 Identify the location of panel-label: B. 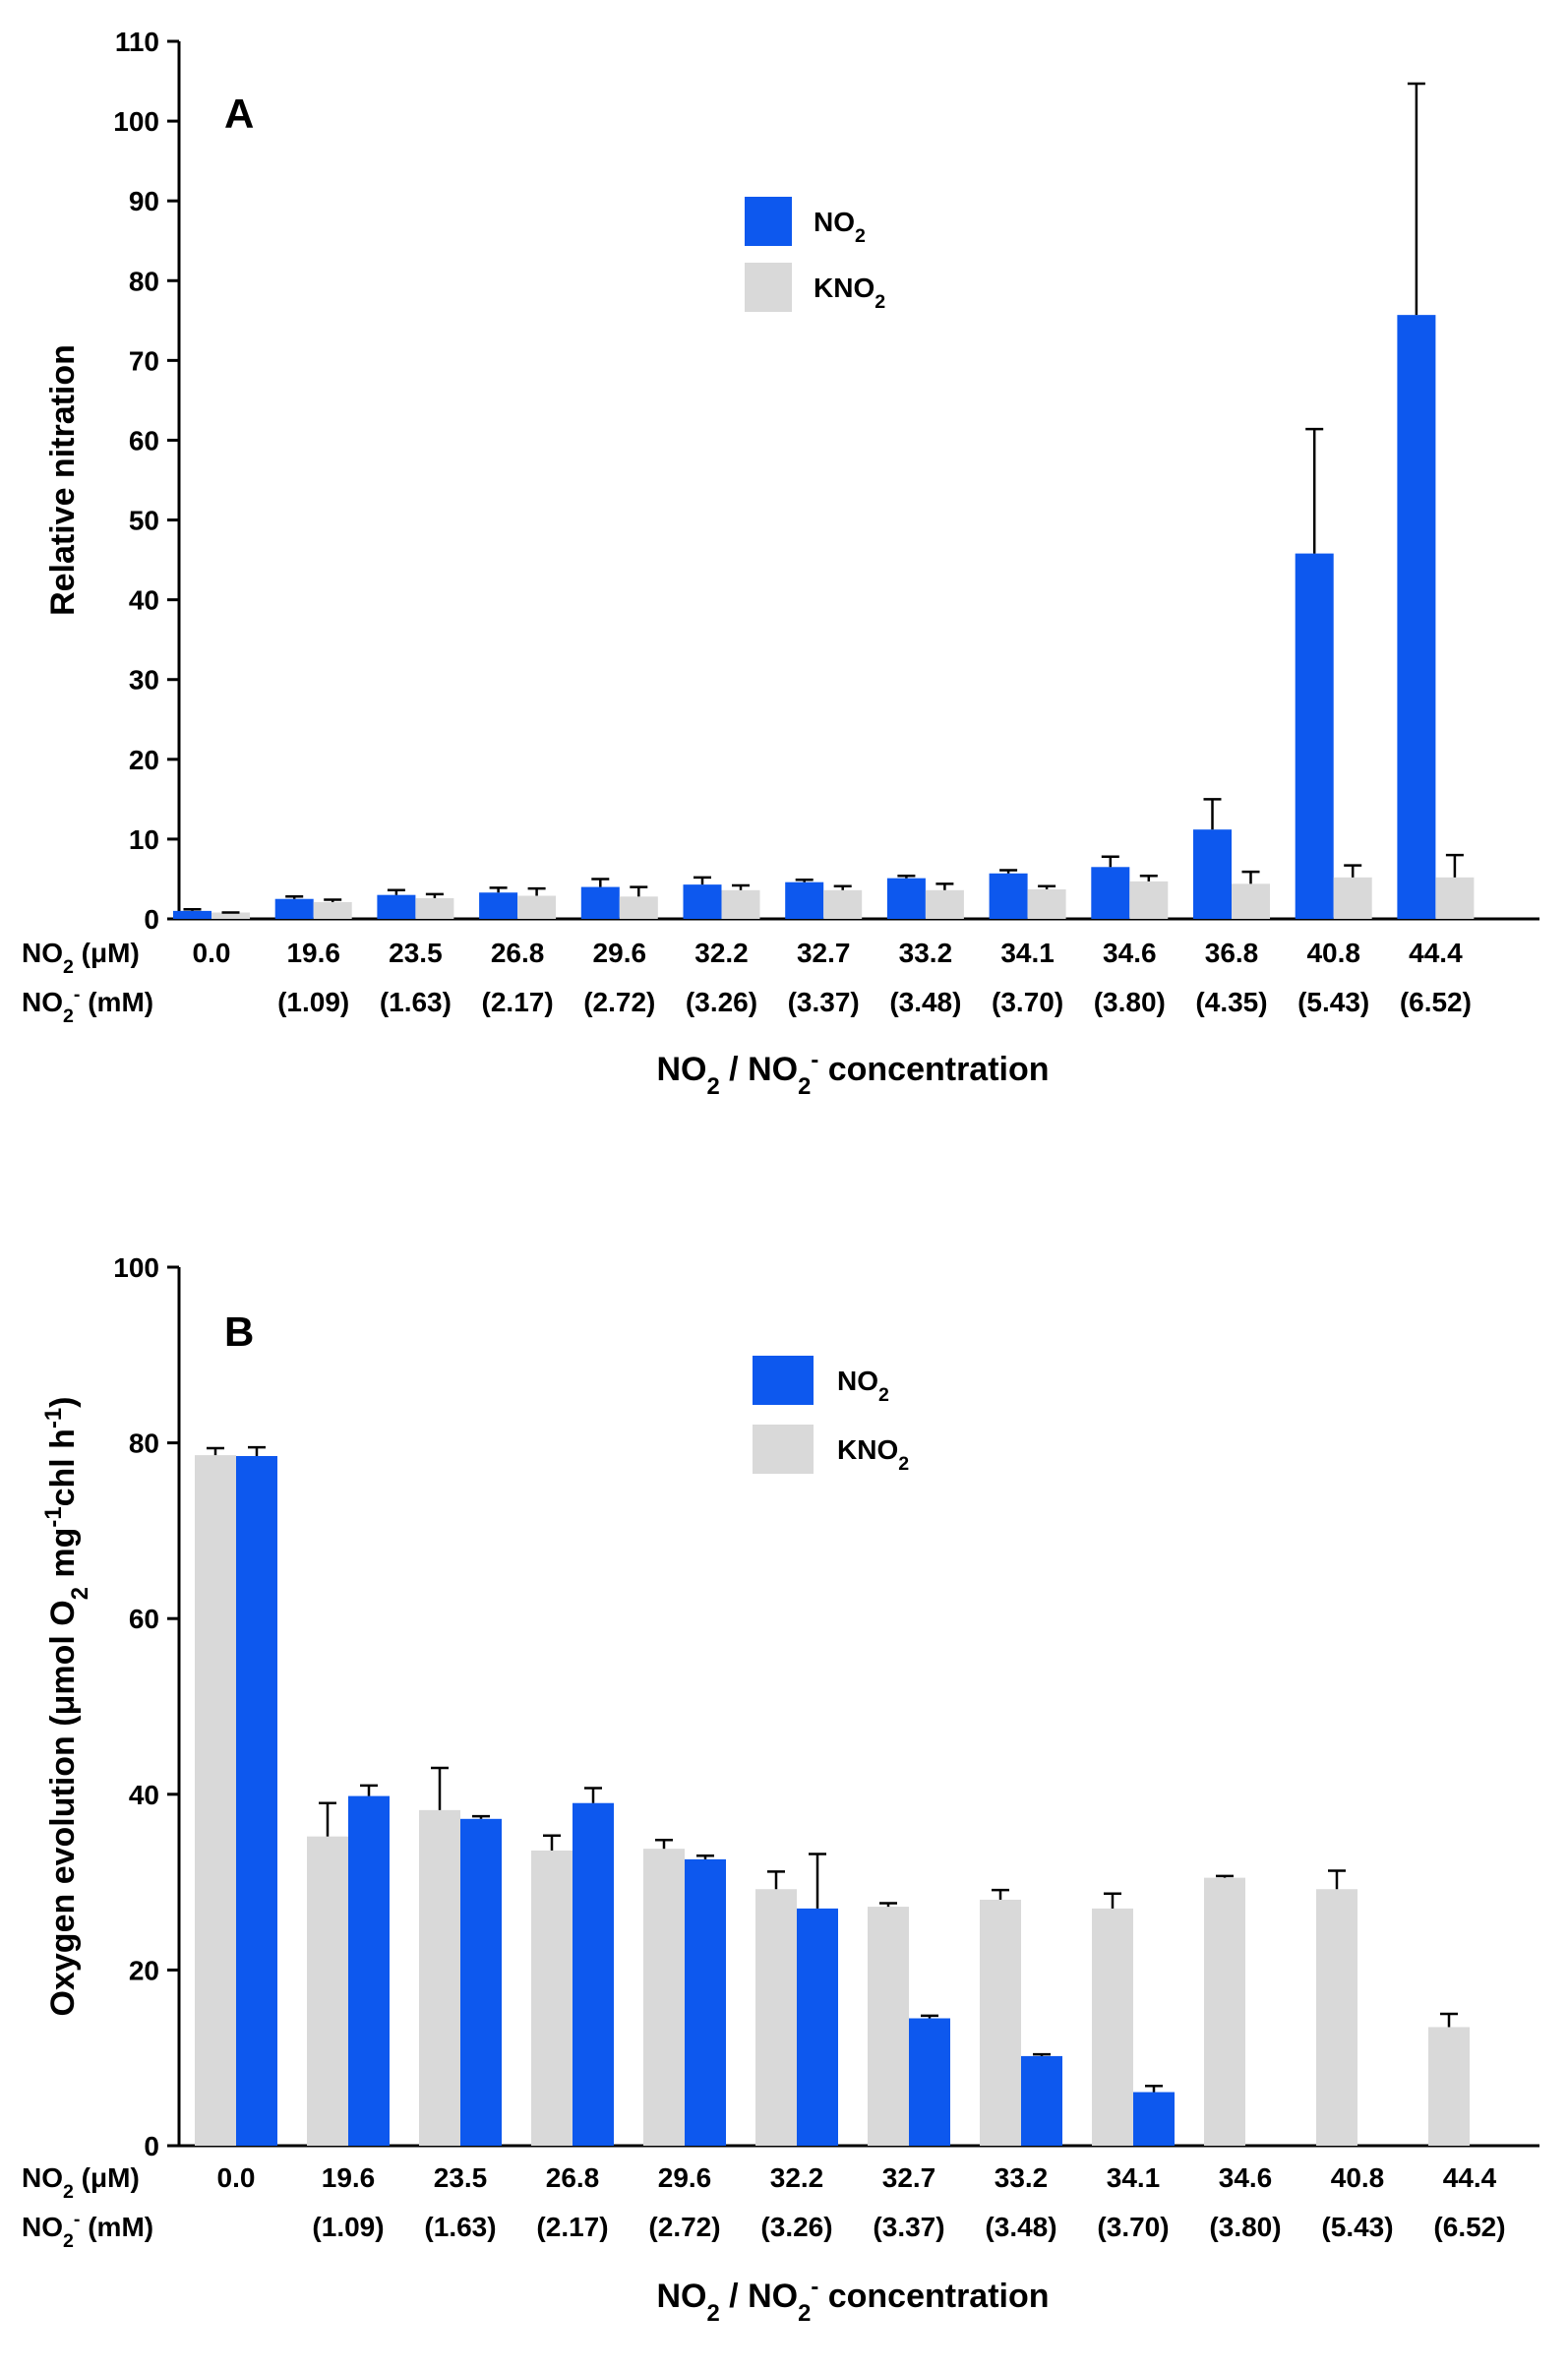
(239, 1331).